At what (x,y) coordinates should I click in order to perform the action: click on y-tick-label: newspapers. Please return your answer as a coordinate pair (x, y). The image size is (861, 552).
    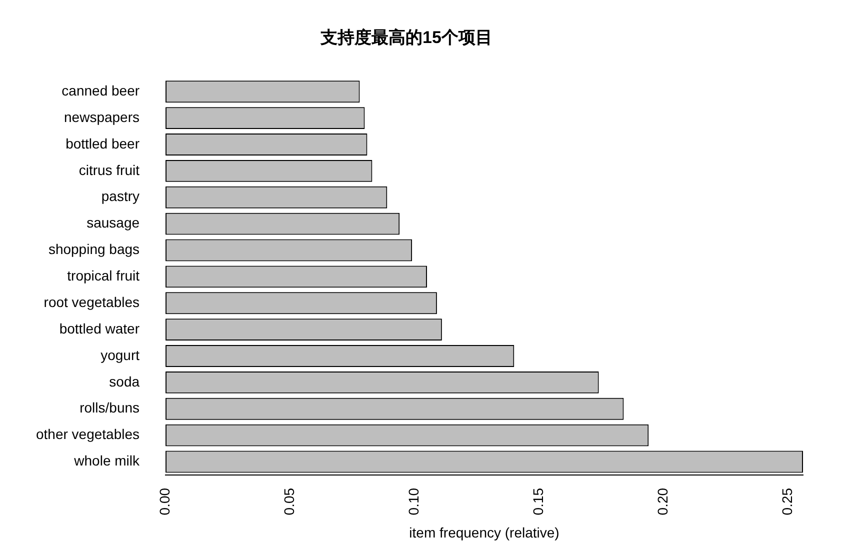
    Looking at the image, I should click on (102, 116).